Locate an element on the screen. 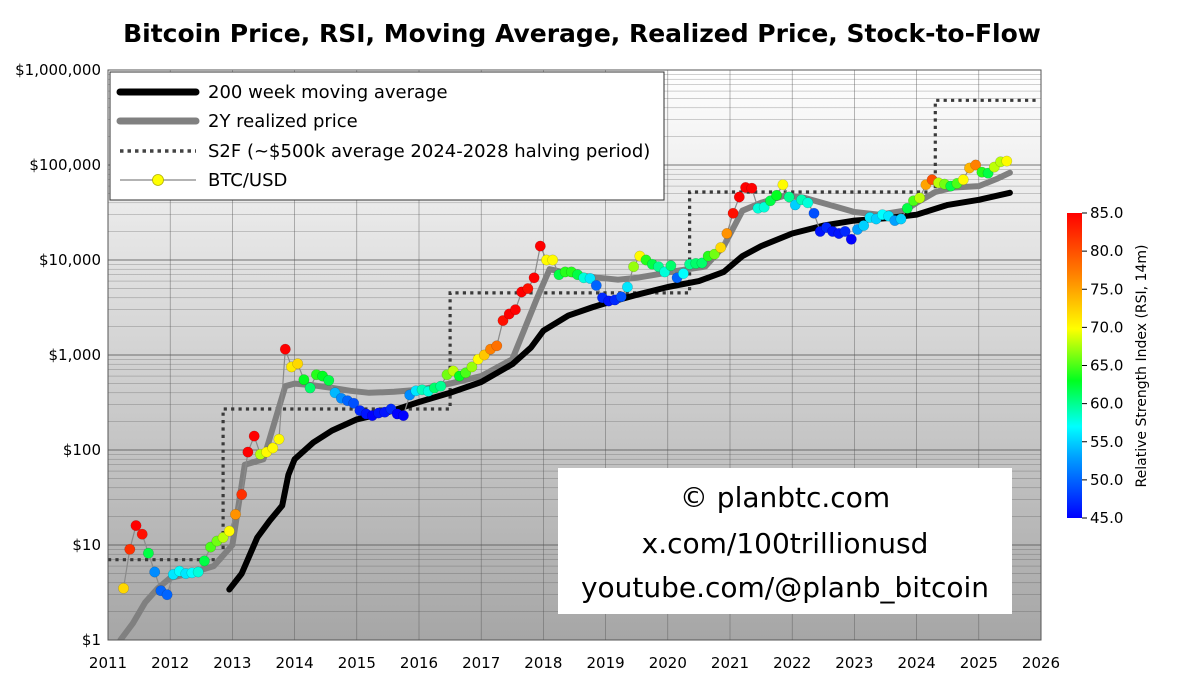  credit-line-3: youtube.com/@planb_bitcoin is located at coordinates (785, 587).